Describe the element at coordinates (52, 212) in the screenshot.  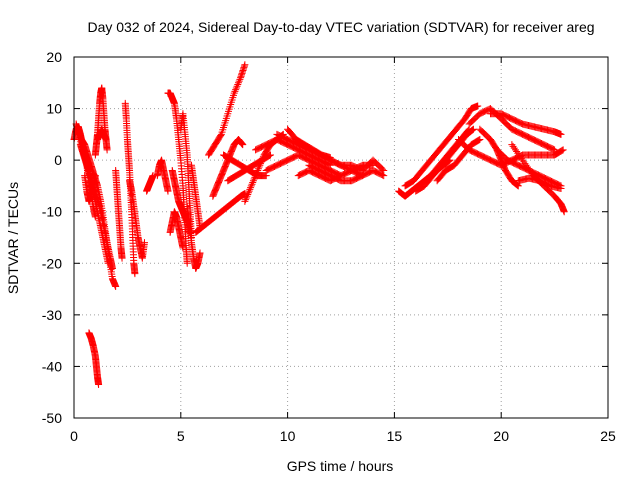
I see `y-tick-label: -10` at that location.